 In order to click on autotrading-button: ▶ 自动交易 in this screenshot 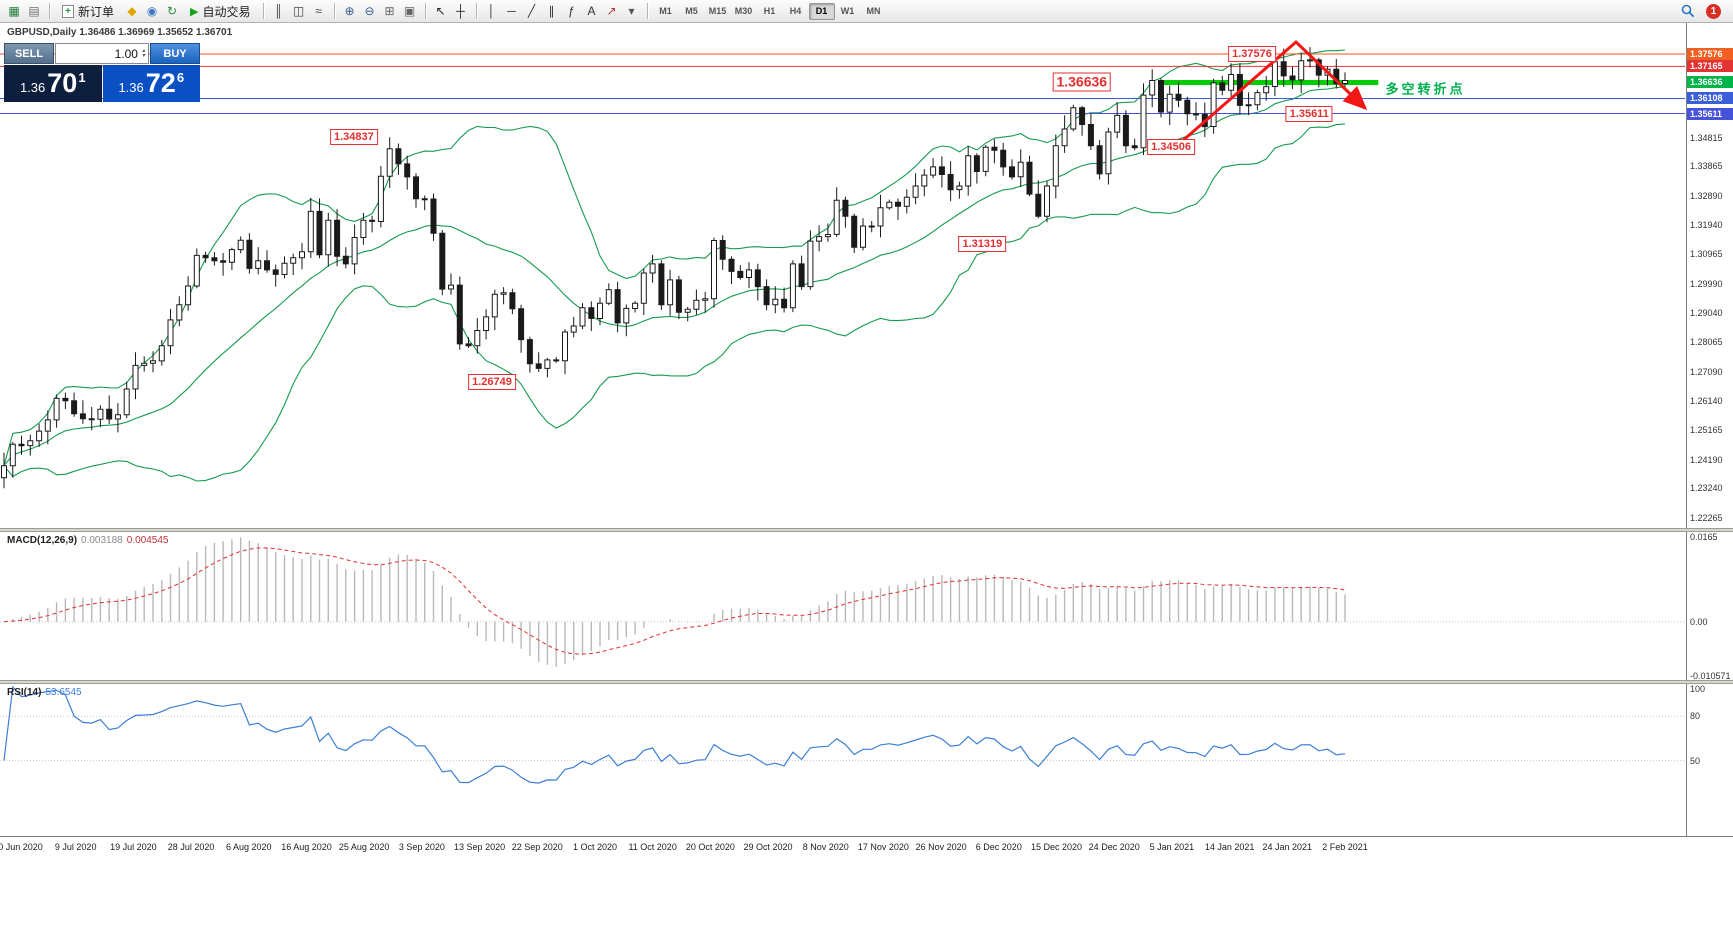, I will do `click(220, 11)`.